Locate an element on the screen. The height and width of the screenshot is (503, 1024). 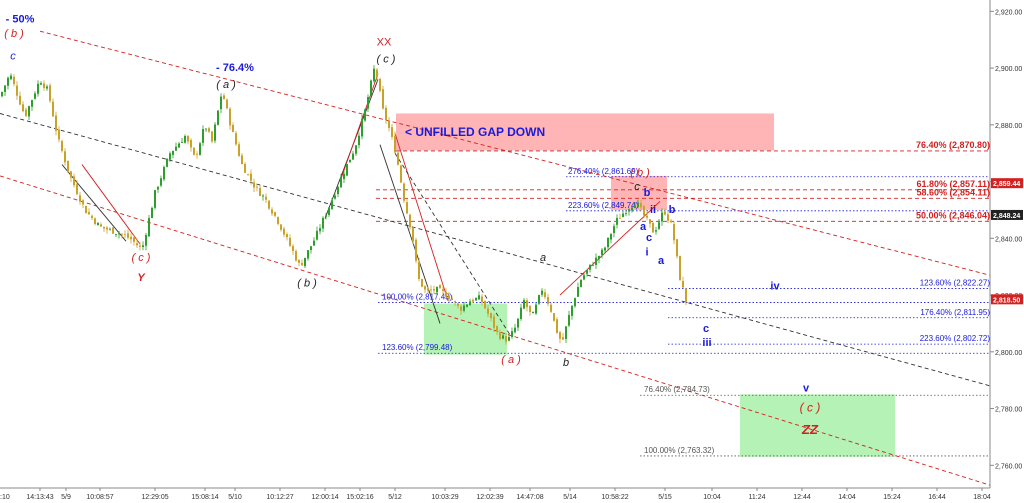
price-tag-label: 2,818.50 is located at coordinates (1006, 300).